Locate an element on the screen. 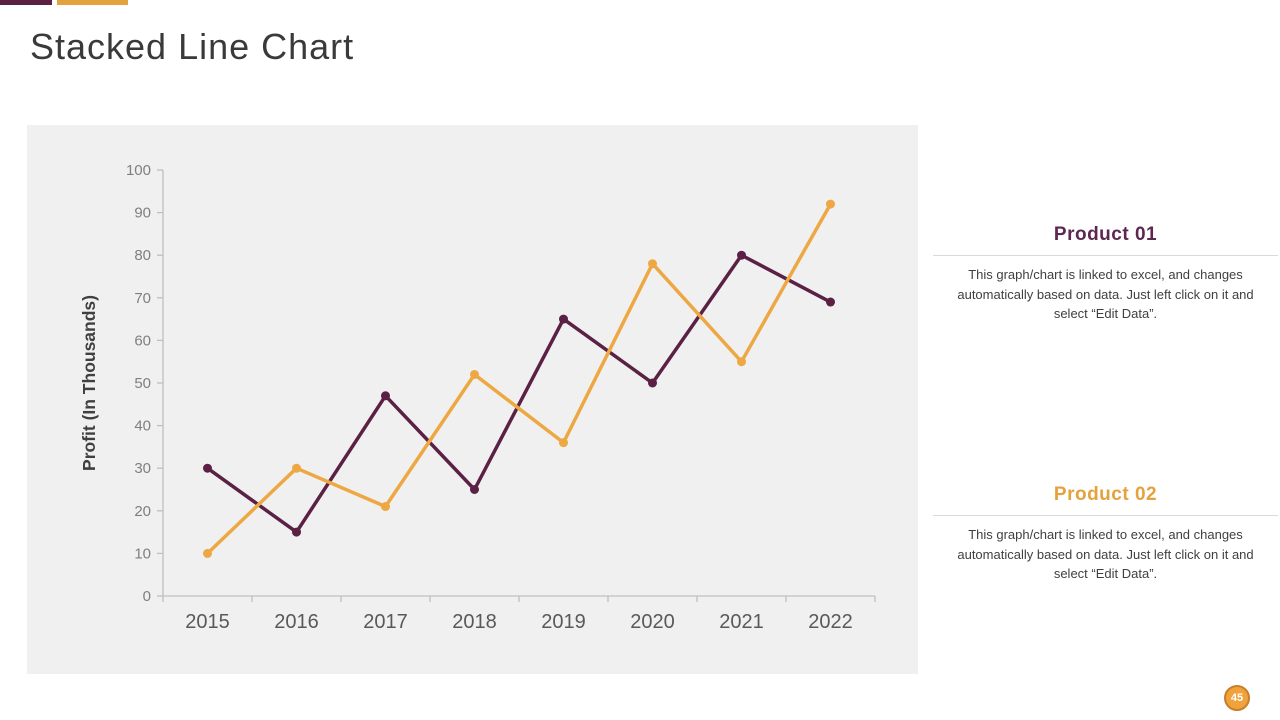 This screenshot has width=1280, height=720. y-axis-title: Profit (In Thousands) is located at coordinates (89, 383).